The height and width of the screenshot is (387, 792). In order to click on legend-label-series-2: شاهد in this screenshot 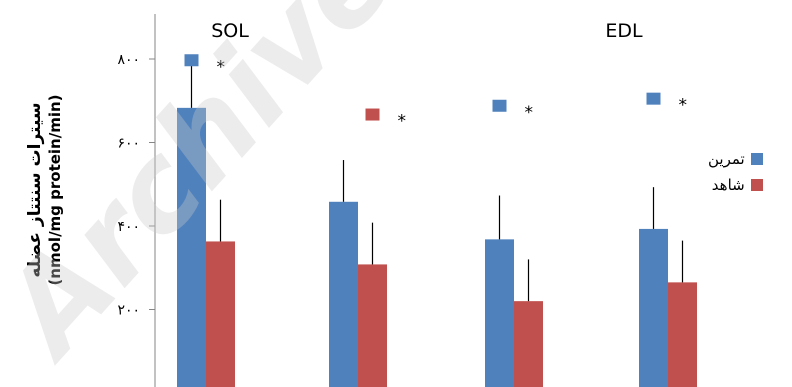, I will do `click(728, 185)`.